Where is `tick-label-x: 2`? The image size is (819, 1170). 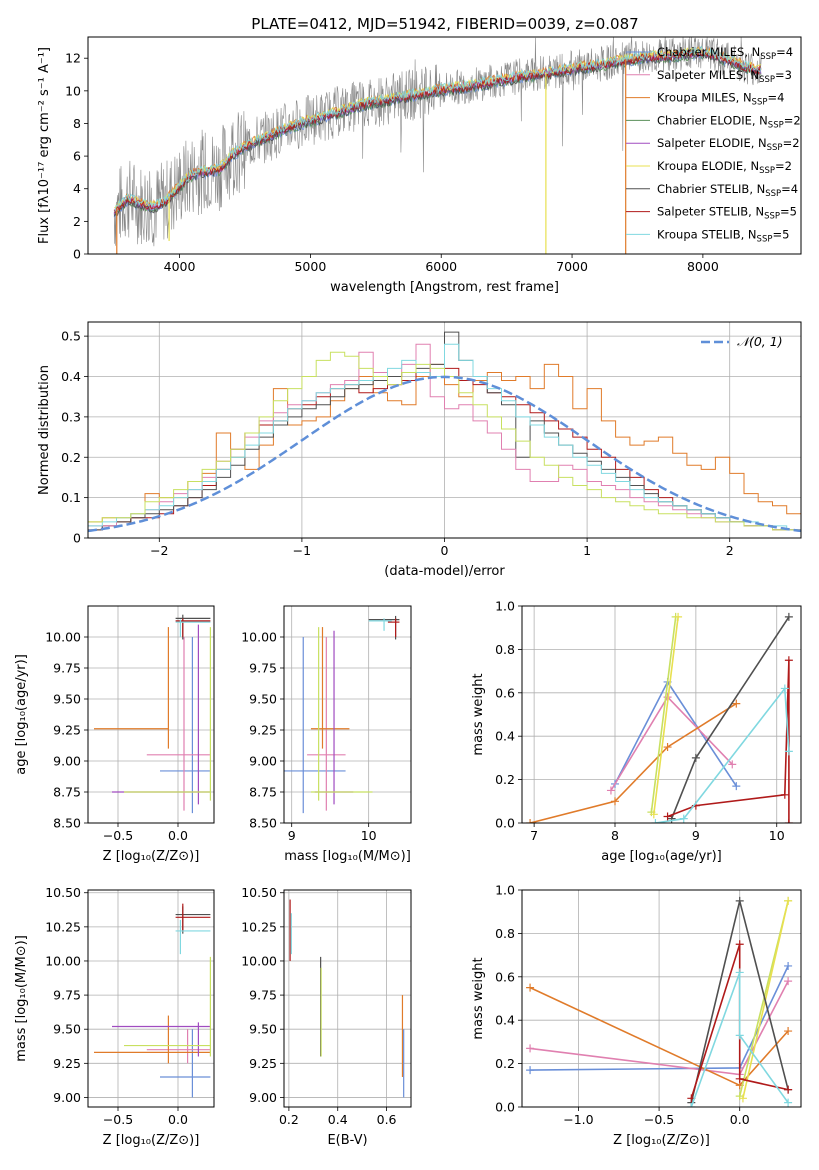
tick-label-x: 2 is located at coordinates (730, 550).